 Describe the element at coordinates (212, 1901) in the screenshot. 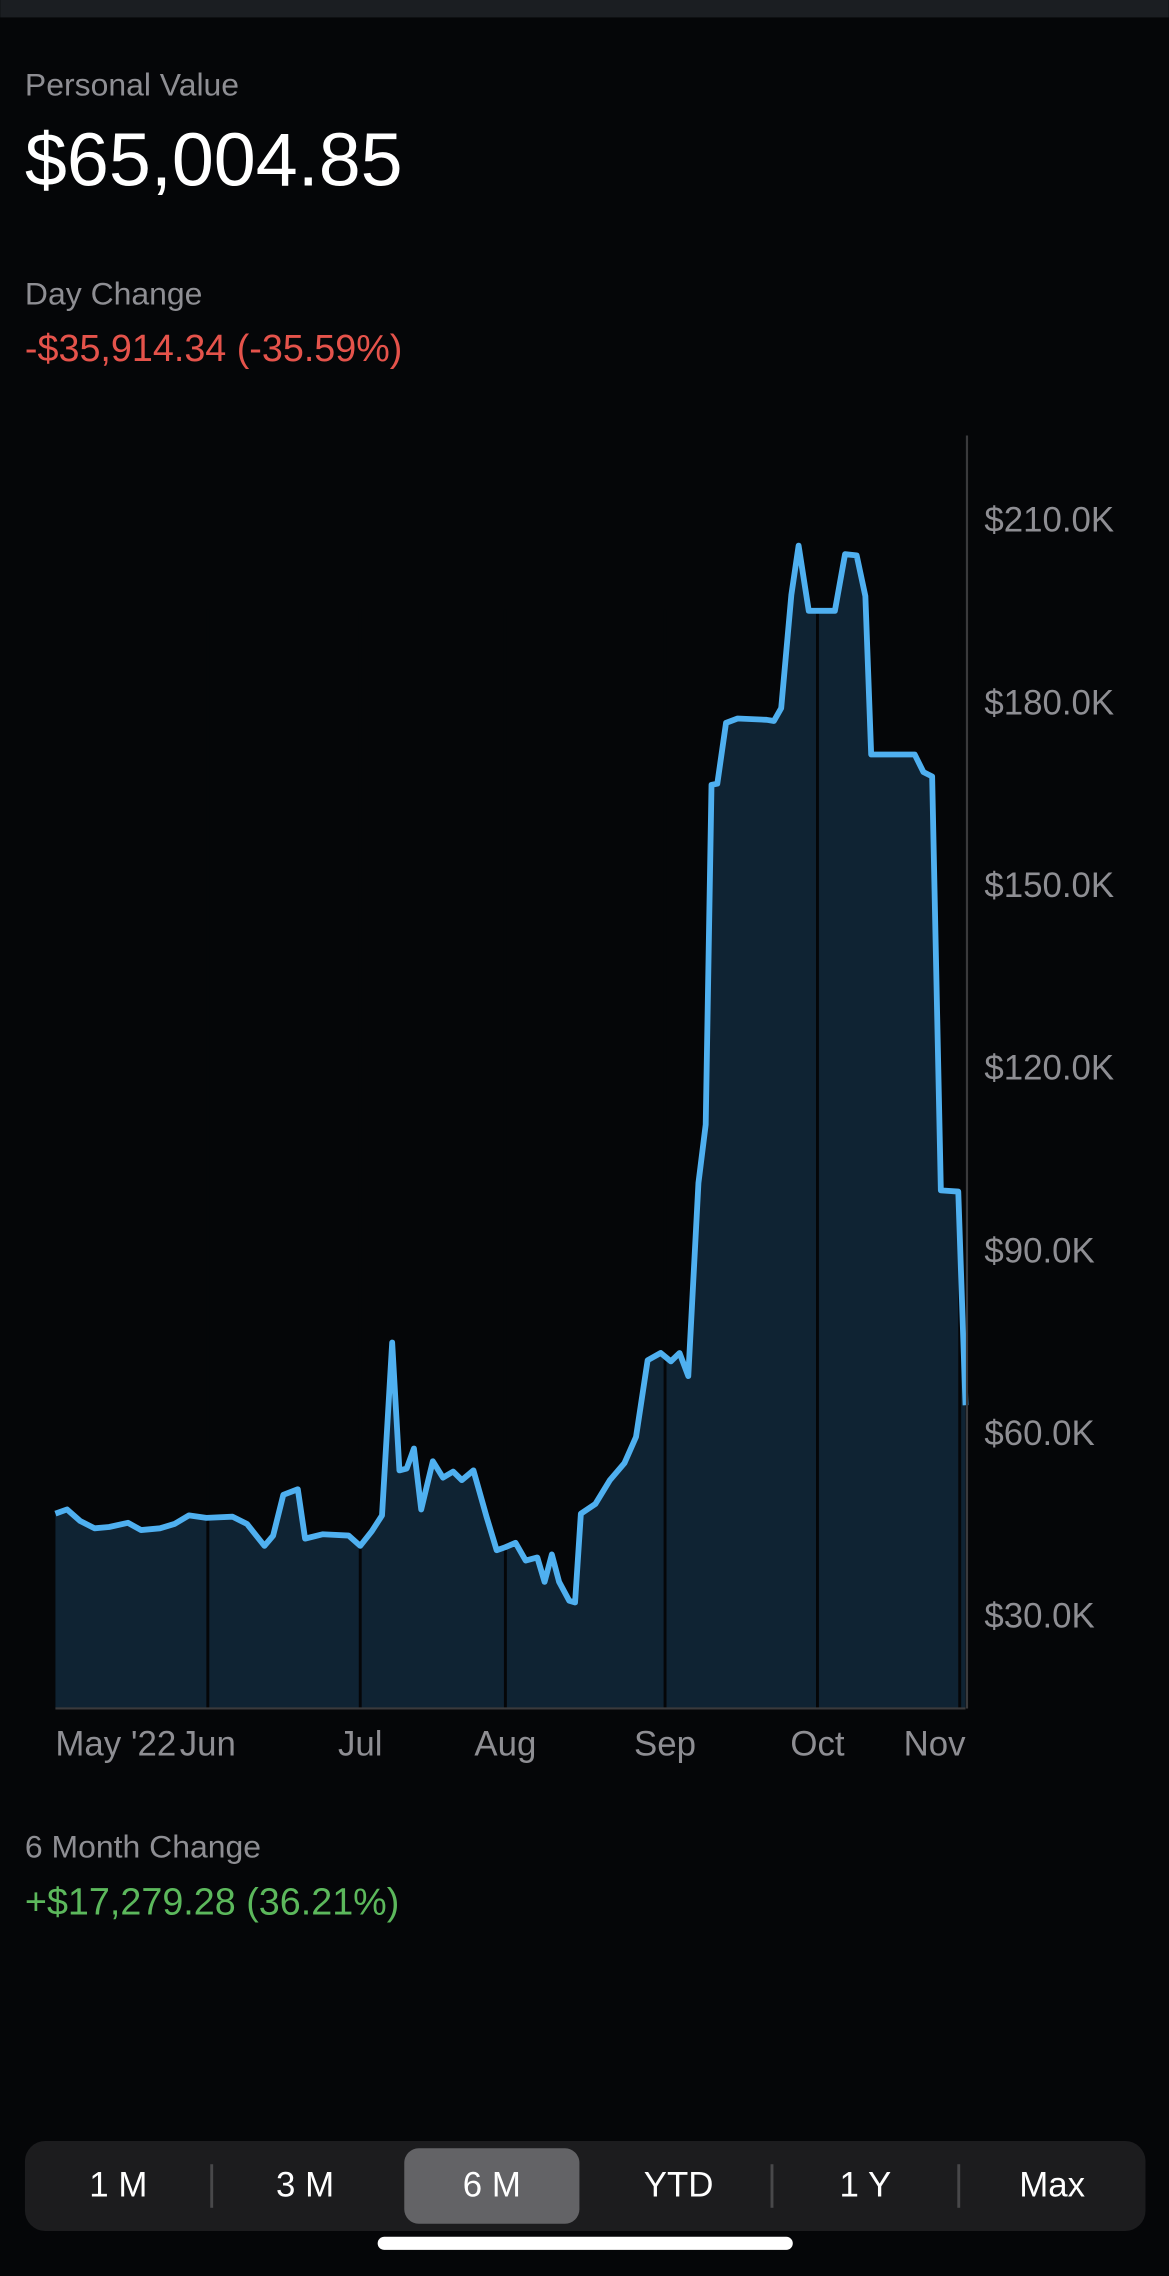

I see `period-change: +$17,279.28 (36.21%)` at that location.